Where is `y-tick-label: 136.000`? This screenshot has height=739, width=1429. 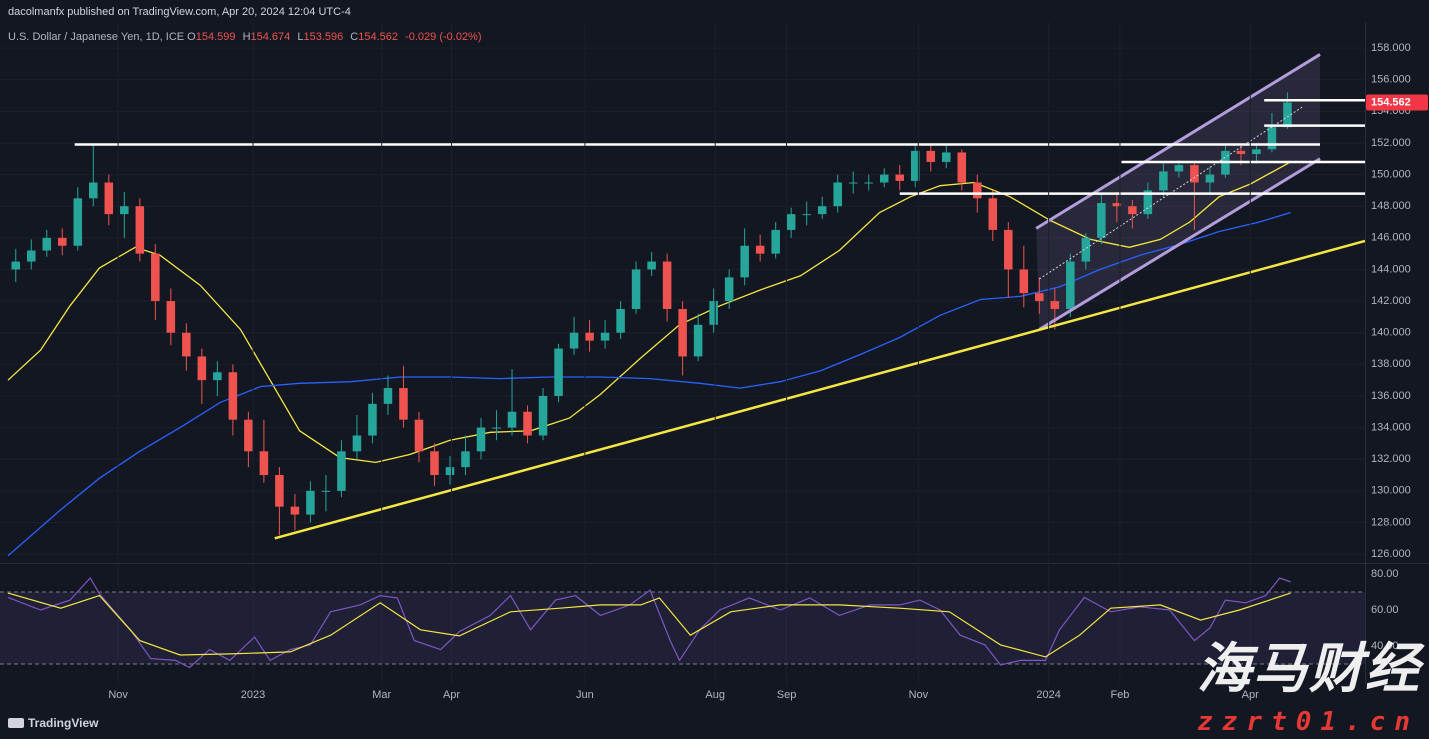
y-tick-label: 136.000 is located at coordinates (1391, 396).